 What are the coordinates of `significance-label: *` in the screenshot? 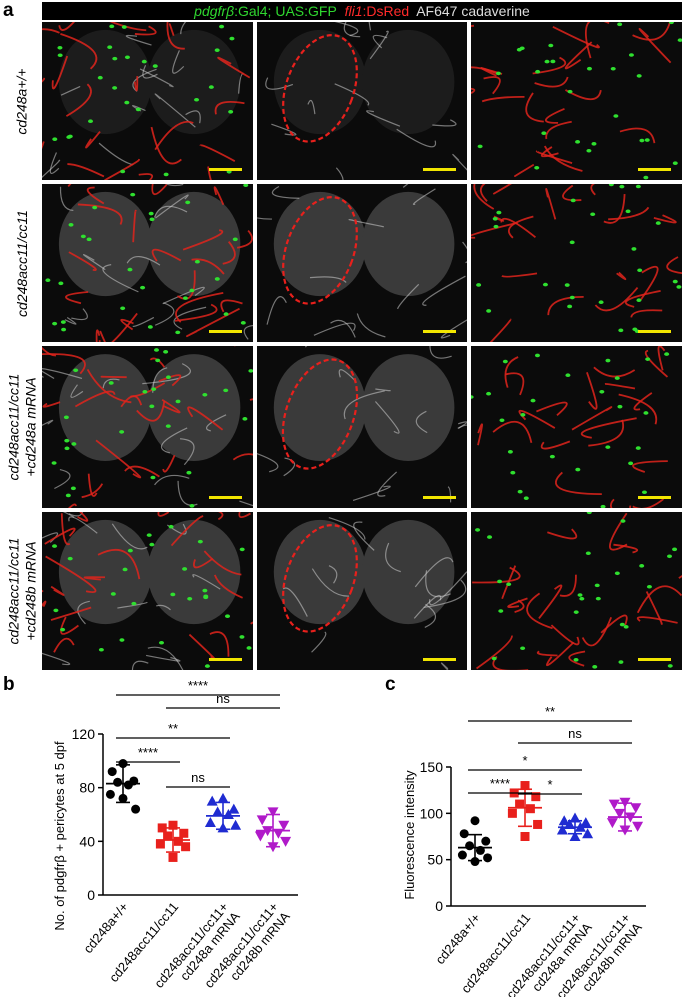 It's located at (549, 784).